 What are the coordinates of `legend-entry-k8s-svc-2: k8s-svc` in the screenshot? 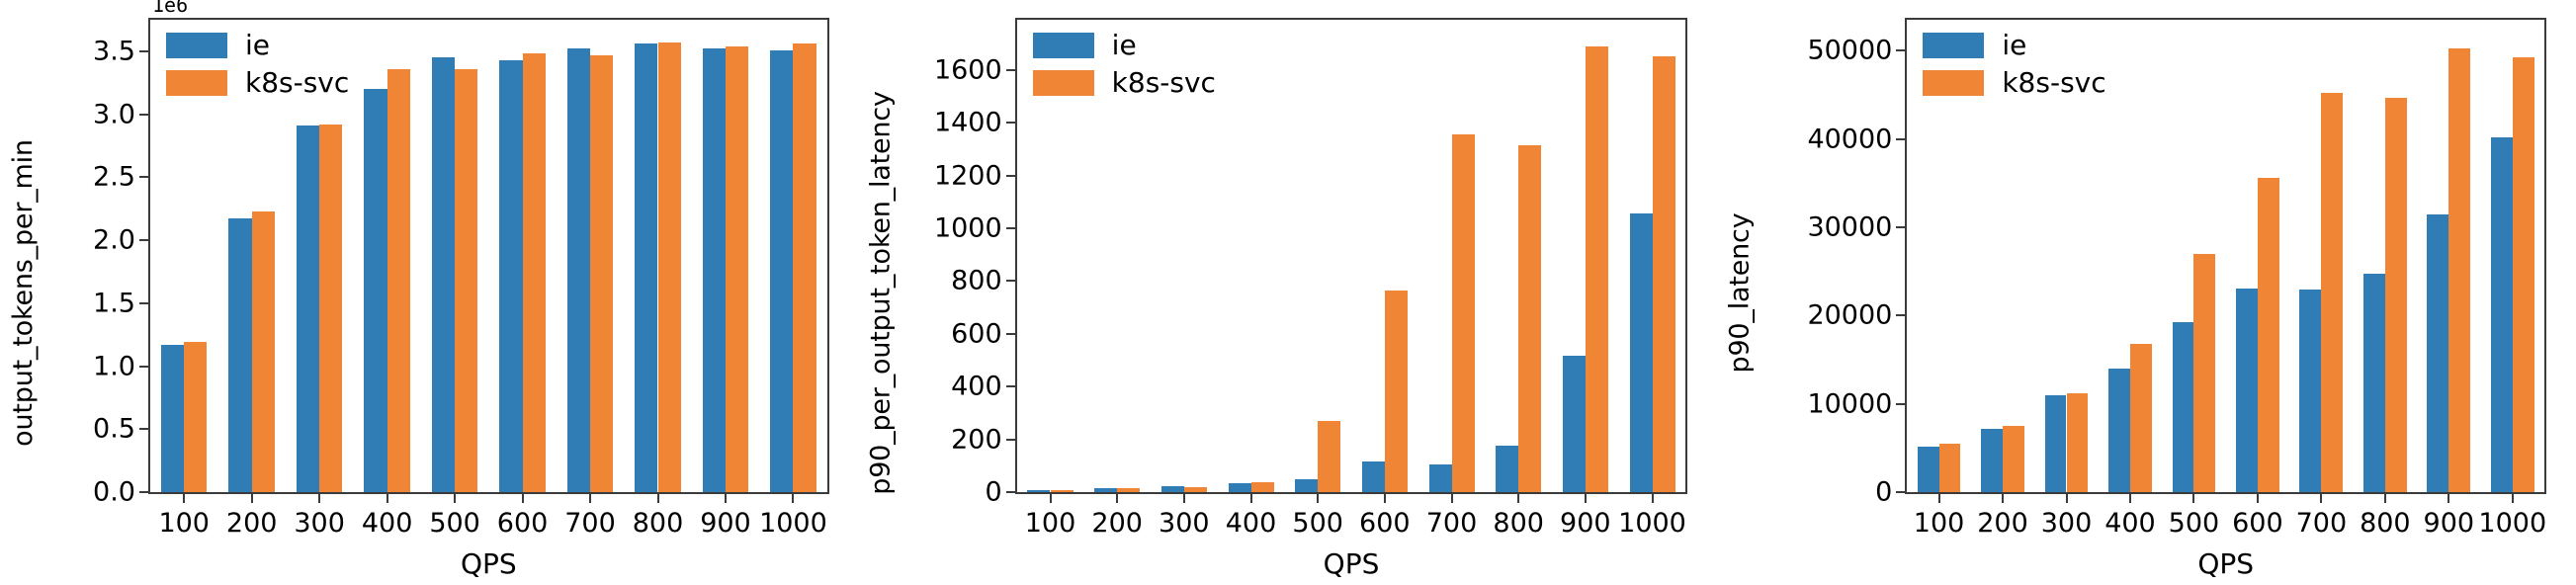 It's located at (2014, 83).